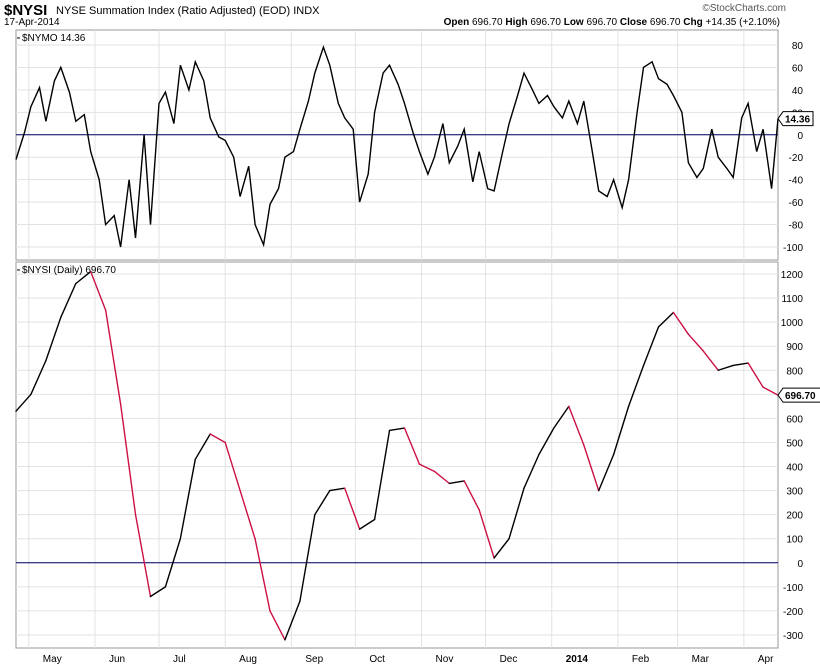 The width and height of the screenshot is (820, 668). I want to click on y-tick-label: 40, so click(798, 91).